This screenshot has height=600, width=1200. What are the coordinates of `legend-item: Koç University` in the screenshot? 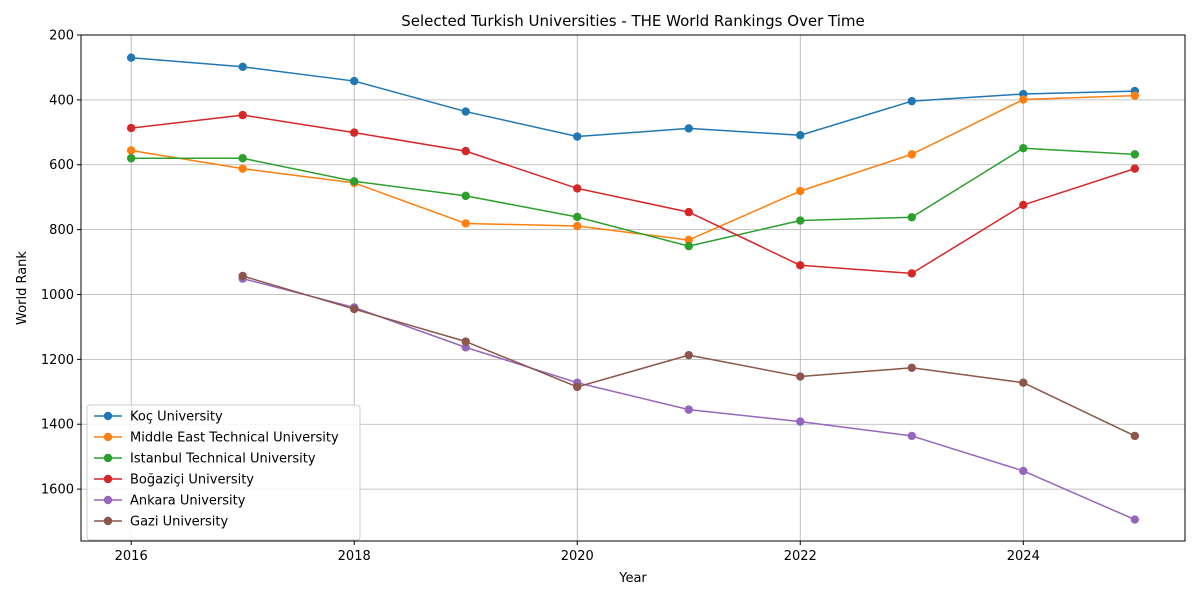 It's located at (158, 417).